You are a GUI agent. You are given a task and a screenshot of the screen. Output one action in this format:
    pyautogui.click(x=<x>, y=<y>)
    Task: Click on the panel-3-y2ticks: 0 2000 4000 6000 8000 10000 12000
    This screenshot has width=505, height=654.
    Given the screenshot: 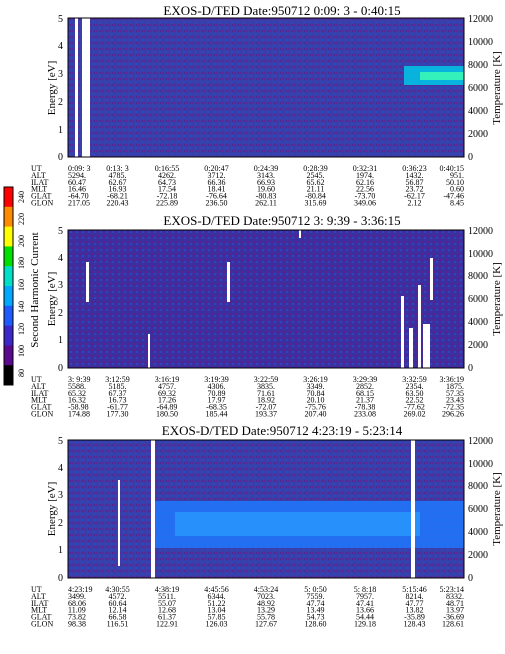 What is the action you would take?
    pyautogui.click(x=480, y=510)
    